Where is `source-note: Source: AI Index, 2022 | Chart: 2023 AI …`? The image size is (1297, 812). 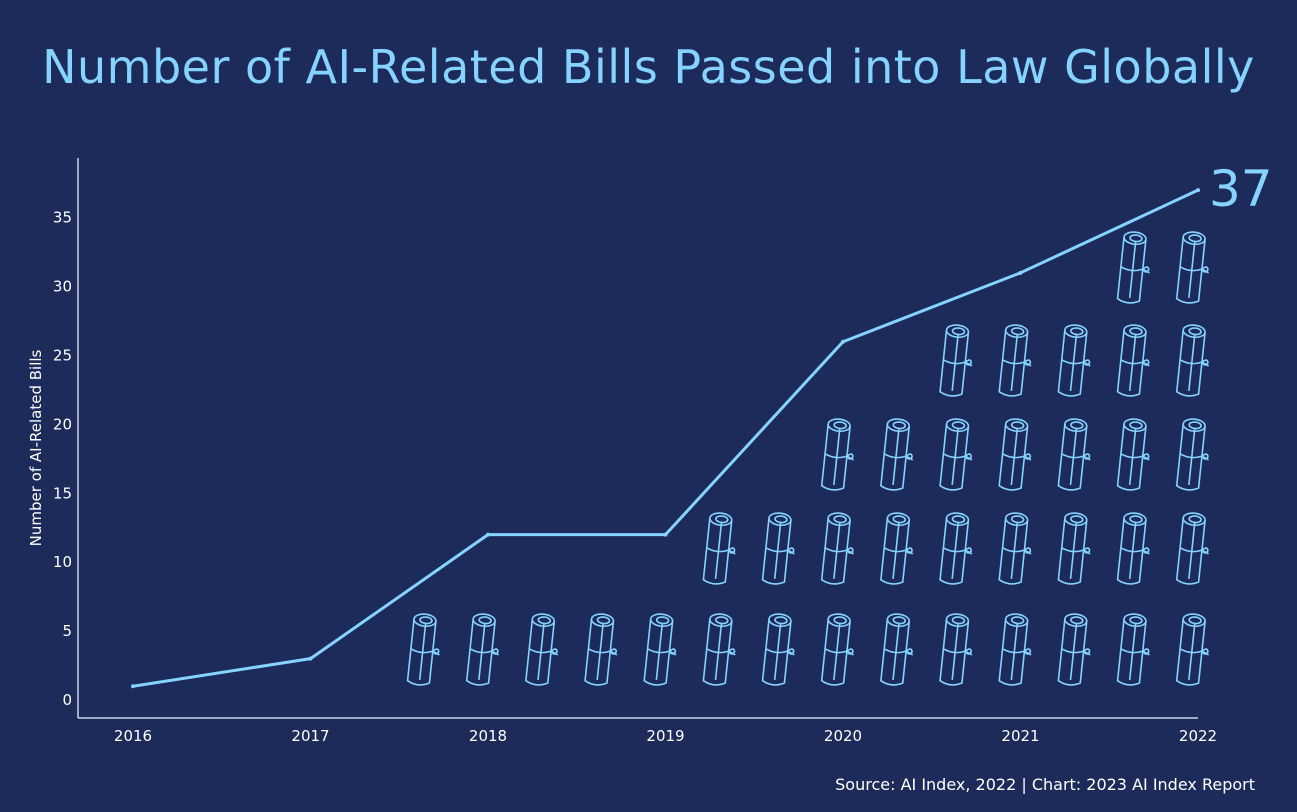 source-note: Source: AI Index, 2022 | Chart: 2023 AI … is located at coordinates (1045, 784).